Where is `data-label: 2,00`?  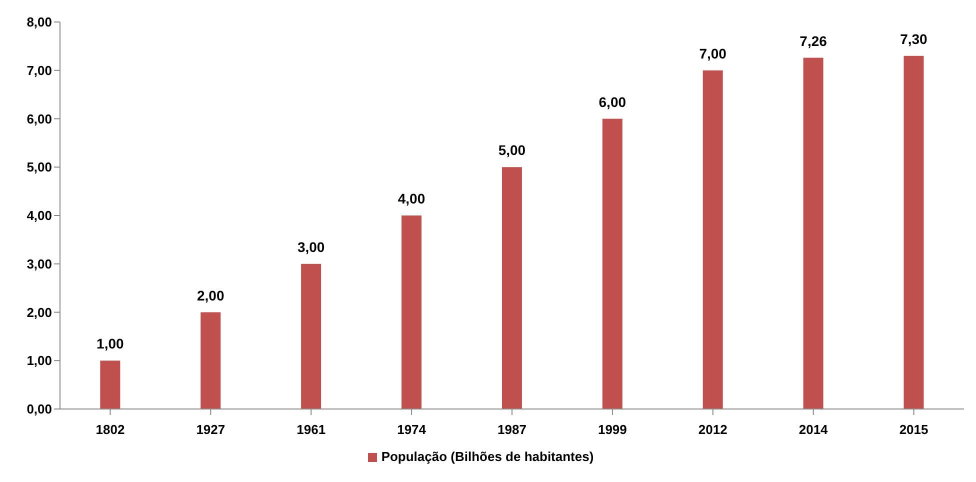
data-label: 2,00 is located at coordinates (210, 295).